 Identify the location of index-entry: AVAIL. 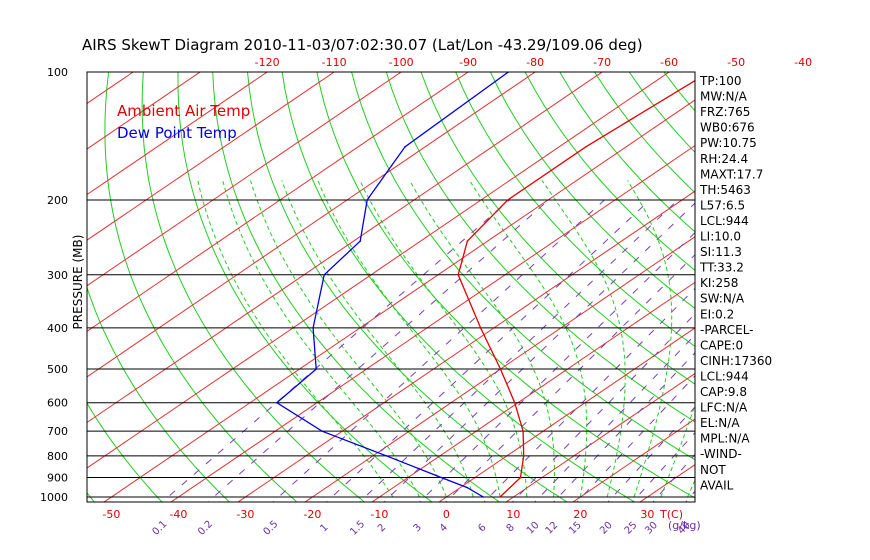
(717, 485).